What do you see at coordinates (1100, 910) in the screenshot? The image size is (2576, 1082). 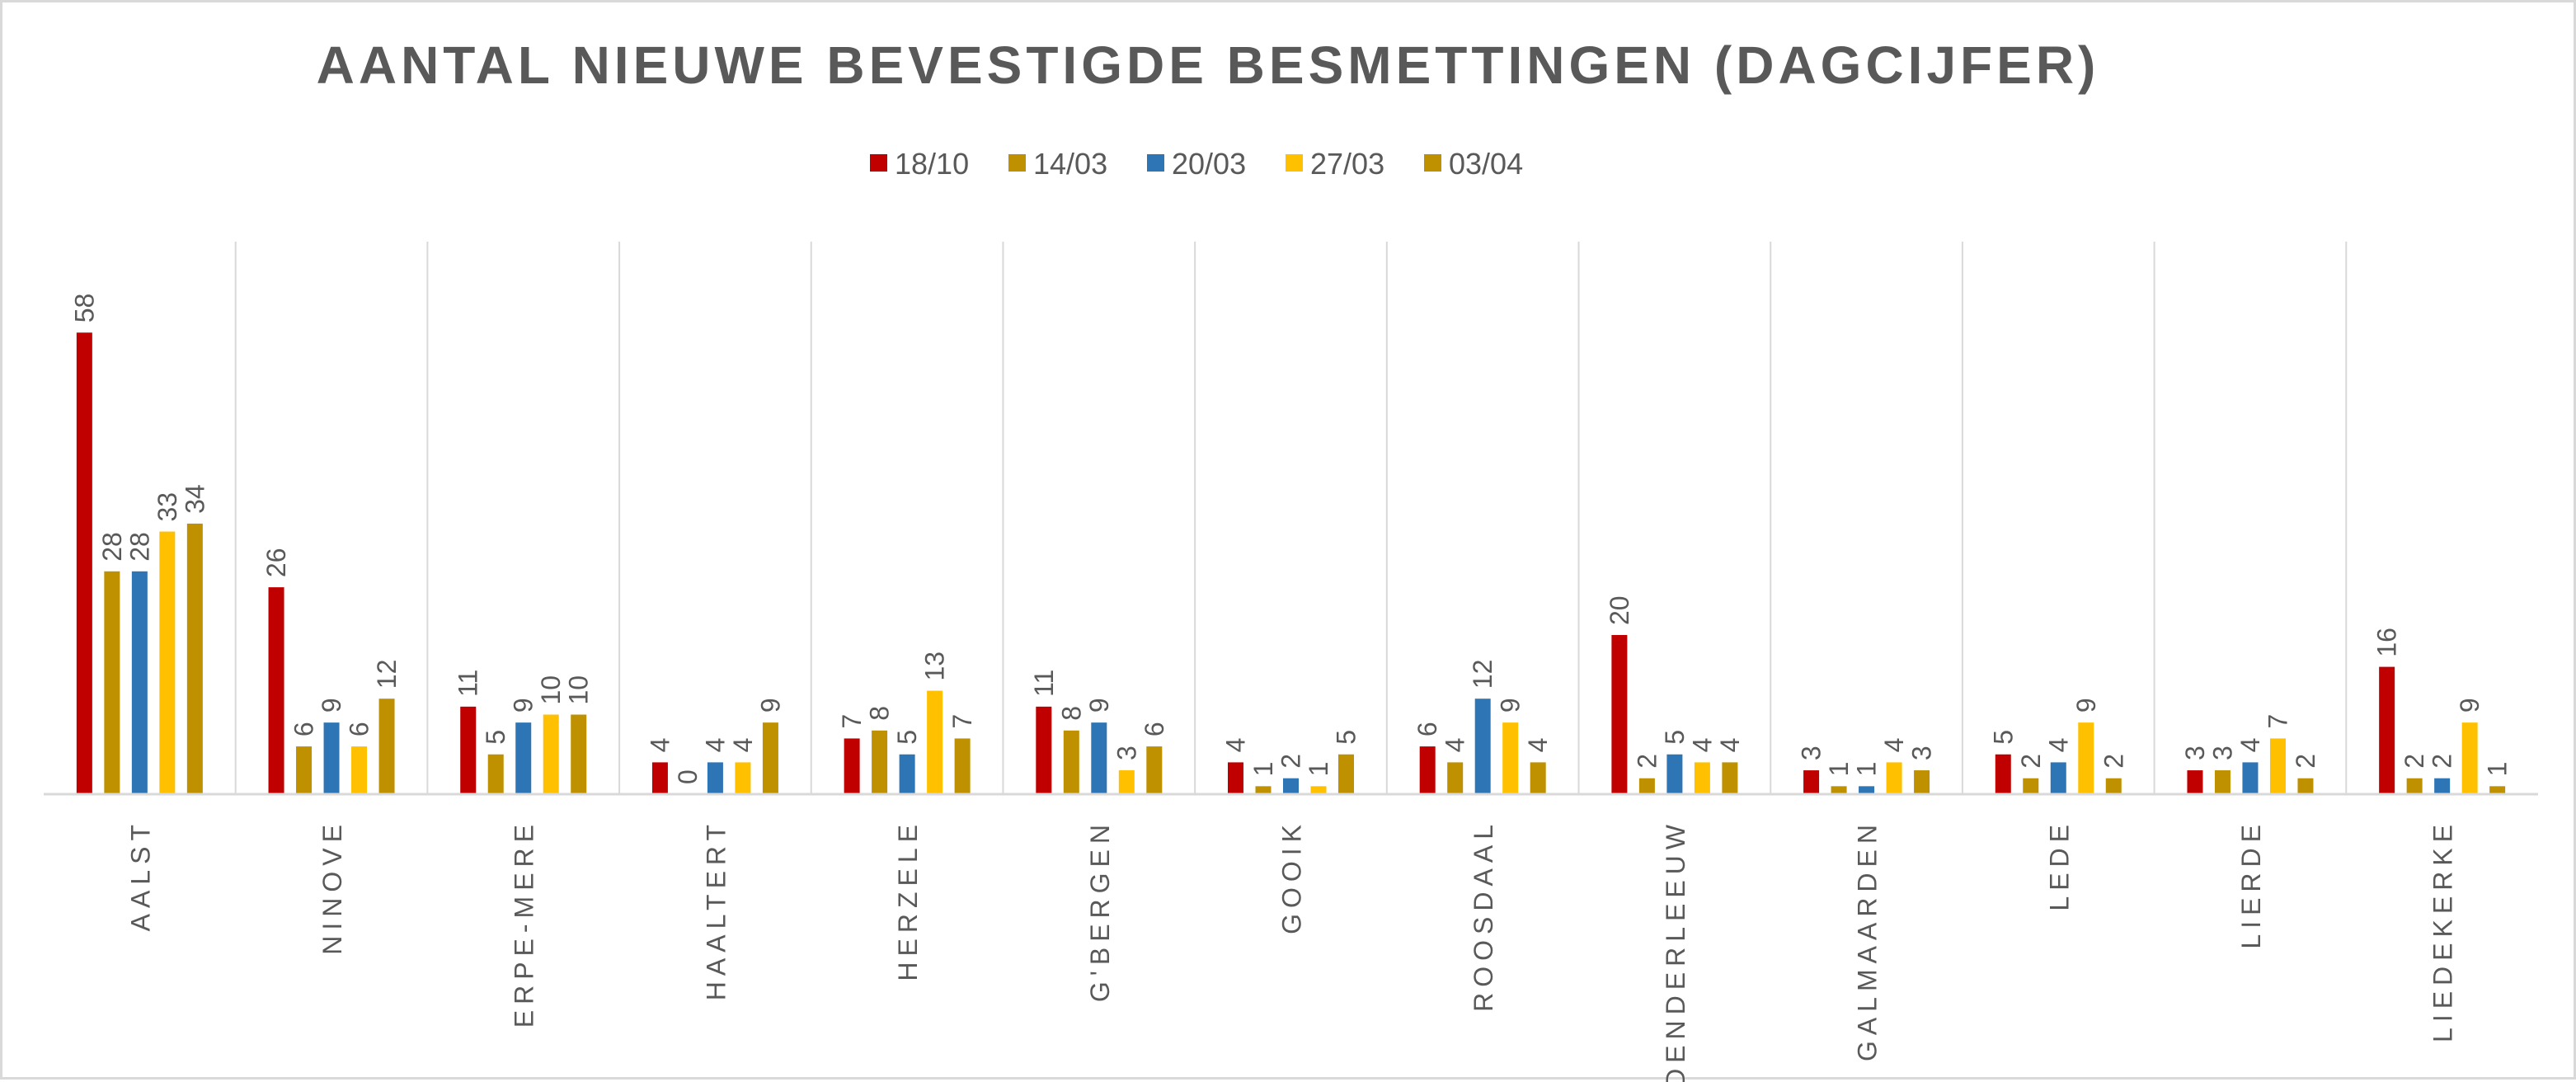 I see `category-label: G'BERGEN` at bounding box center [1100, 910].